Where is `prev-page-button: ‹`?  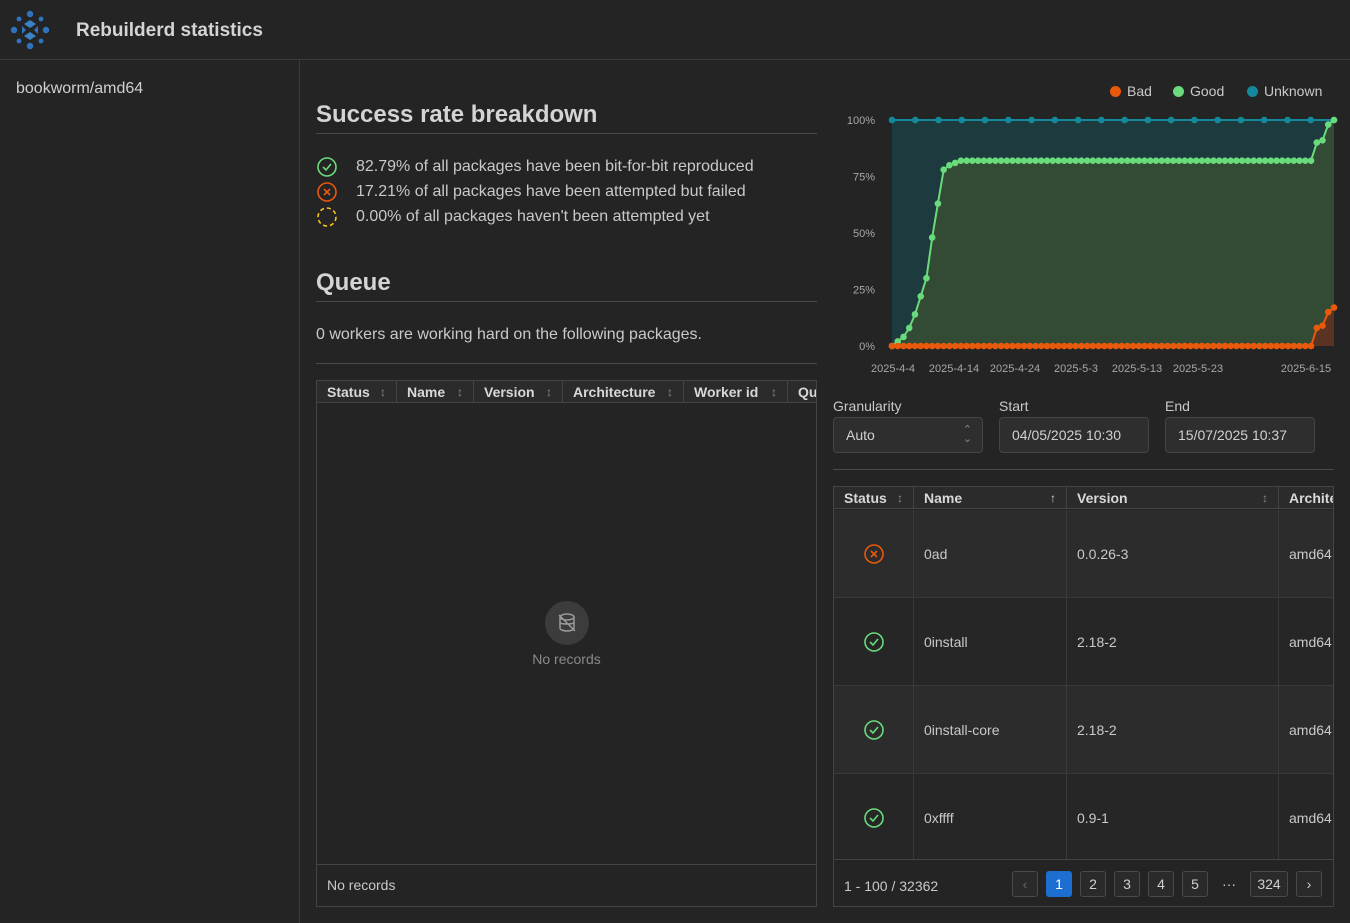 prev-page-button: ‹ is located at coordinates (1025, 884).